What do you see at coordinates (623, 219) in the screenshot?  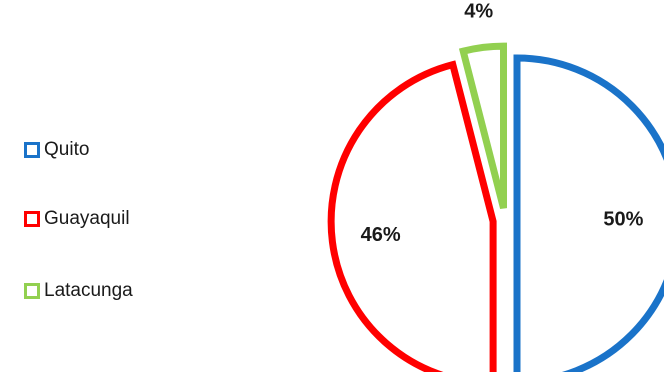 I see `slice-label-quito: 50%` at bounding box center [623, 219].